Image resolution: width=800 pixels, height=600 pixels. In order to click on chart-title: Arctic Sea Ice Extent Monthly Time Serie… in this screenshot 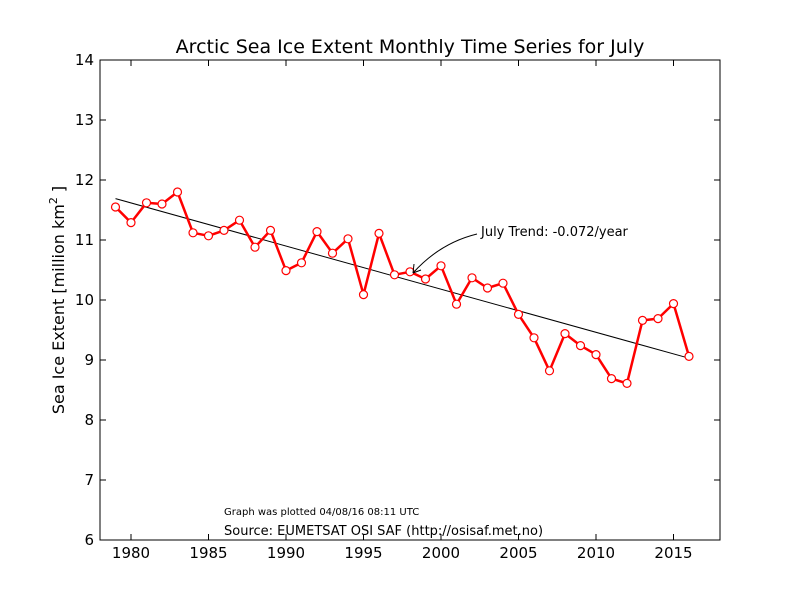, I will do `click(410, 47)`.